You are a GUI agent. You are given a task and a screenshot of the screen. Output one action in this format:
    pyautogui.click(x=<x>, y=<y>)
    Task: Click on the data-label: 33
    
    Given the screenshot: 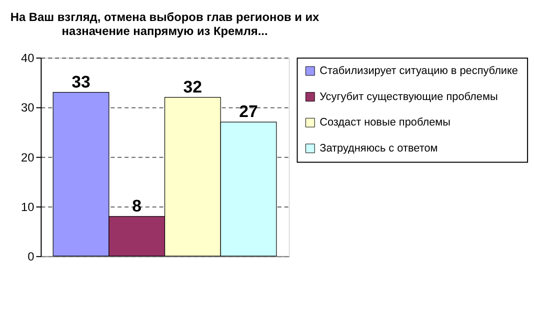 What is the action you would take?
    pyautogui.click(x=81, y=82)
    